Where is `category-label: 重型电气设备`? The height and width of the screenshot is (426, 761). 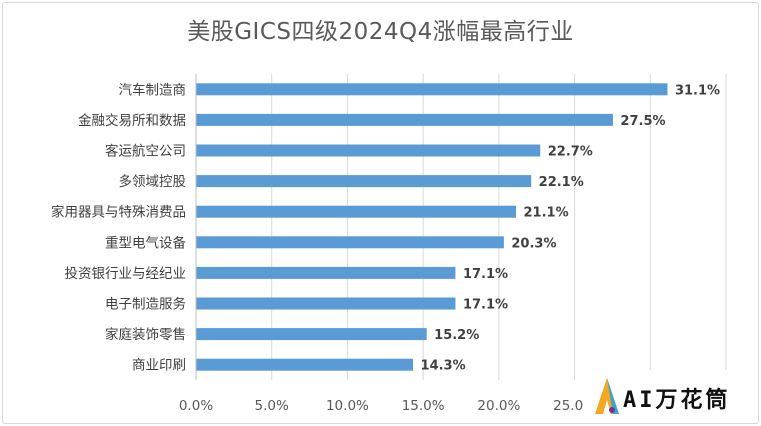
category-label: 重型电气设备 is located at coordinates (145, 242).